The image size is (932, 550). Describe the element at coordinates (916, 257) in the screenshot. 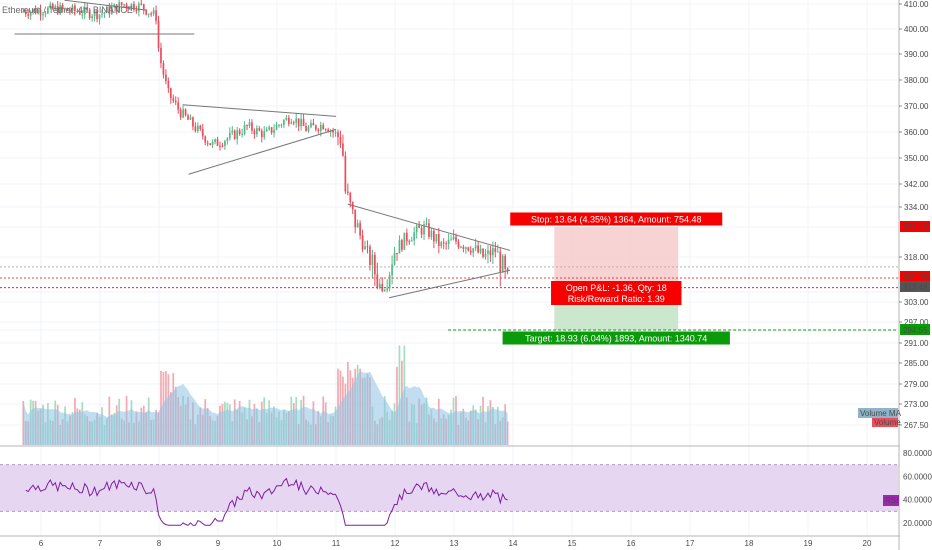

I see `price-tick-label-9: 318.00` at that location.